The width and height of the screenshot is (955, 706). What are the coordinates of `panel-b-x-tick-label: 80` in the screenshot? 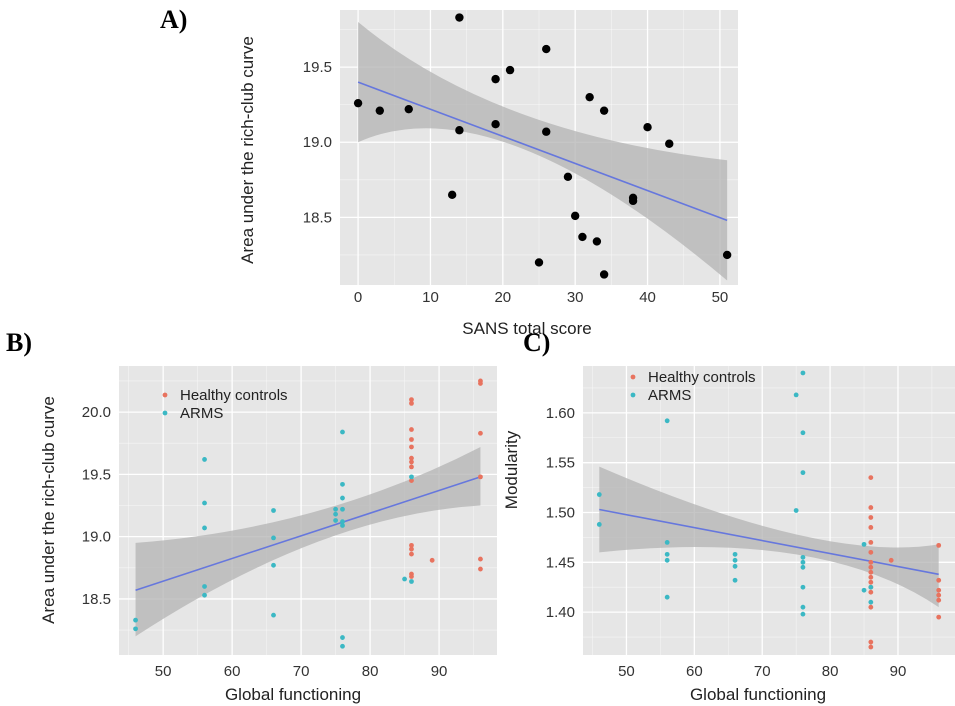 It's located at (370, 671).